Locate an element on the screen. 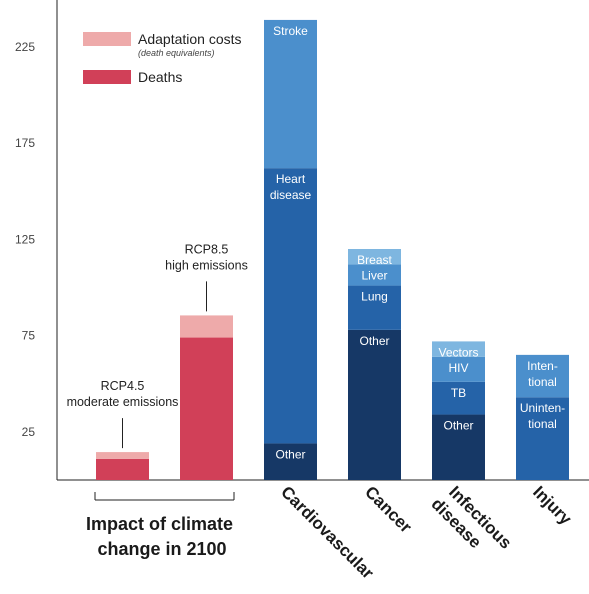  bar-injury-unintentional is located at coordinates (542, 438).